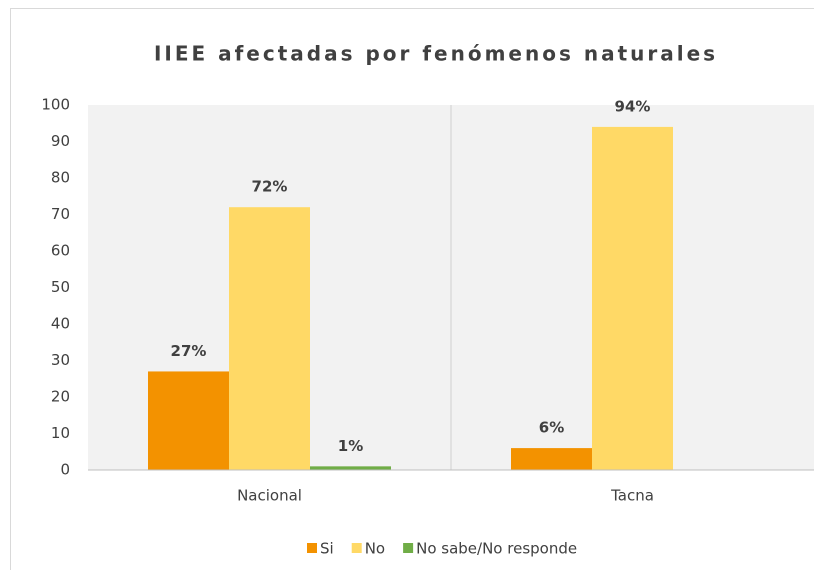 The width and height of the screenshot is (814, 570). I want to click on y-tick-label: 60, so click(60, 251).